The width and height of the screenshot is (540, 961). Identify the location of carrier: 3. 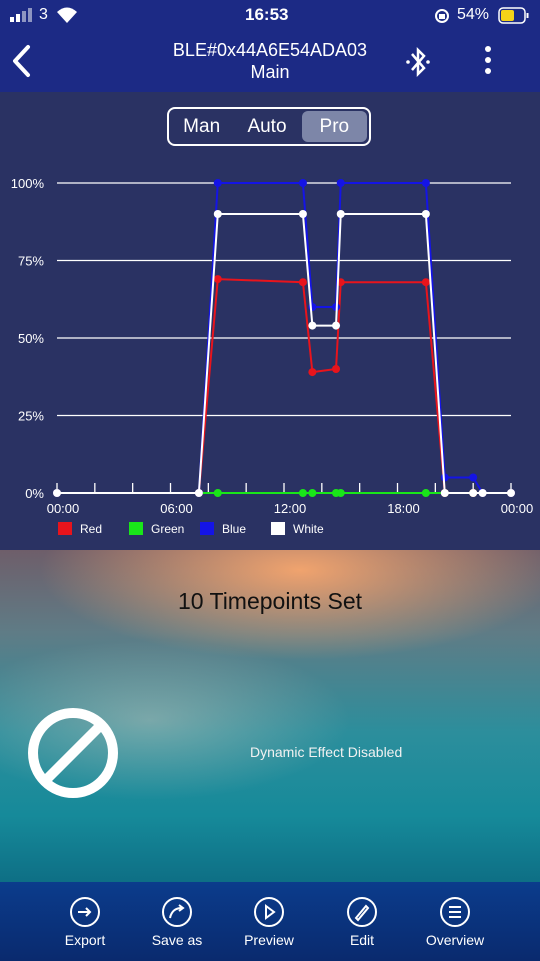
(43, 14).